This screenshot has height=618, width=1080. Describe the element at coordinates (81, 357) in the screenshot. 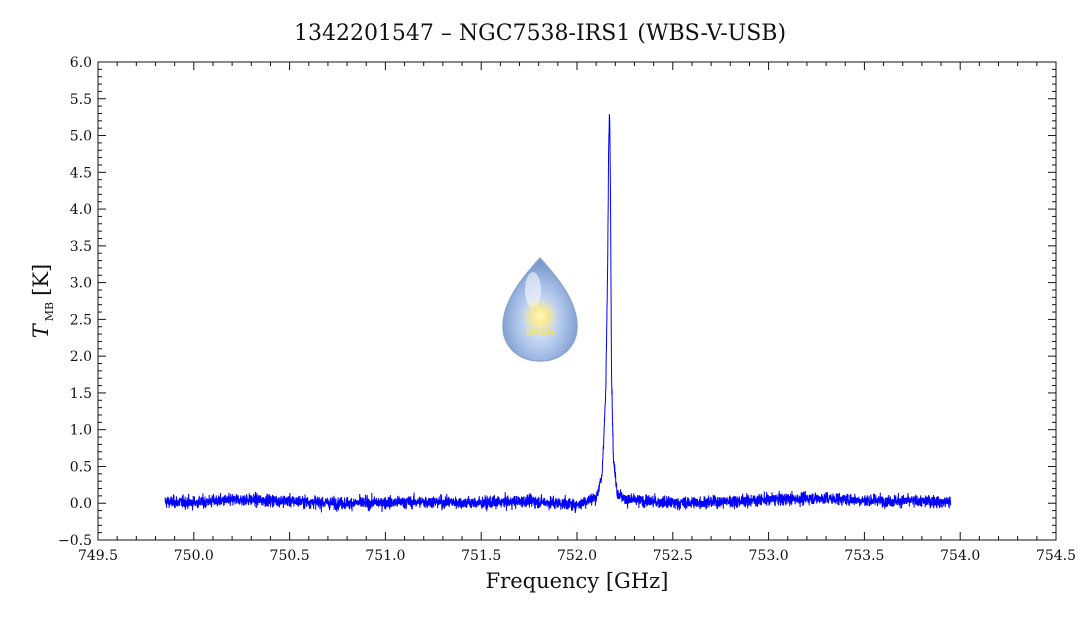

I see `y-tick-label: 2.0` at that location.